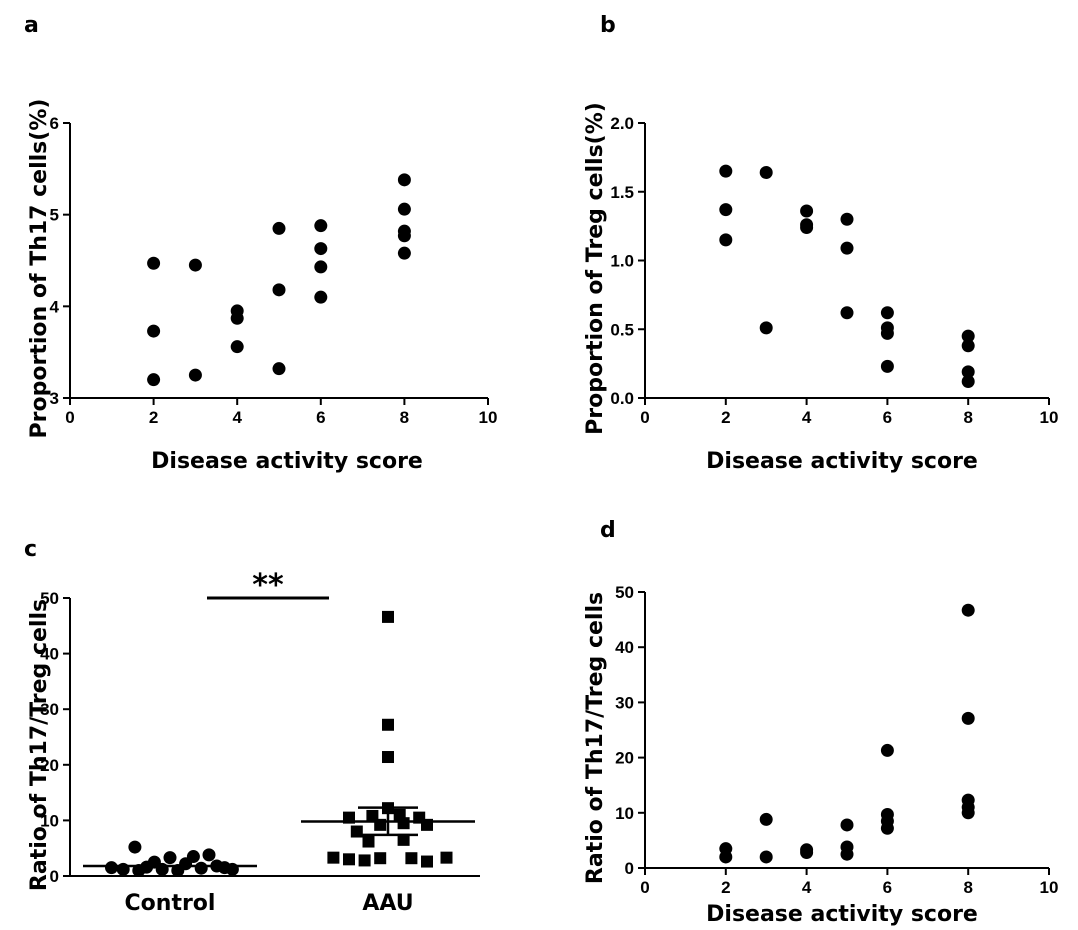 Image resolution: width=1078 pixels, height=930 pixels. I want to click on y-tick-label: 6, so click(54, 123).